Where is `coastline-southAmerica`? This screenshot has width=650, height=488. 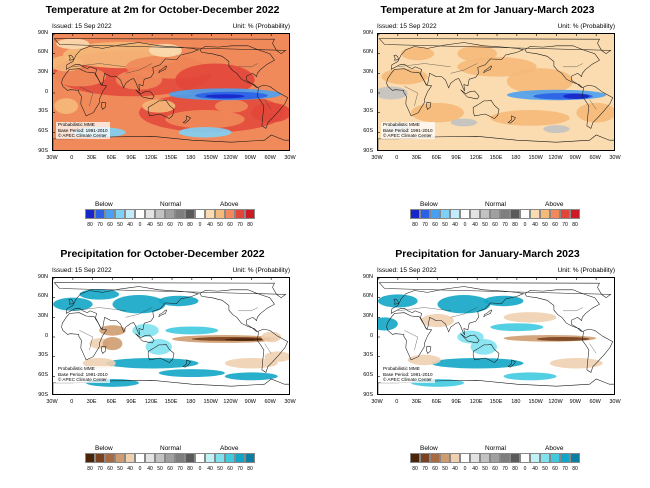 coastline-southAmerica is located at coordinates (598, 106).